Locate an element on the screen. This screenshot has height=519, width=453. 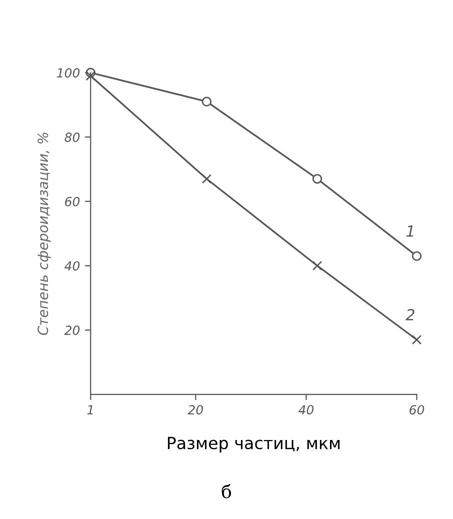
y-axis-title: Степень сфероидизации, % is located at coordinates (44, 234).